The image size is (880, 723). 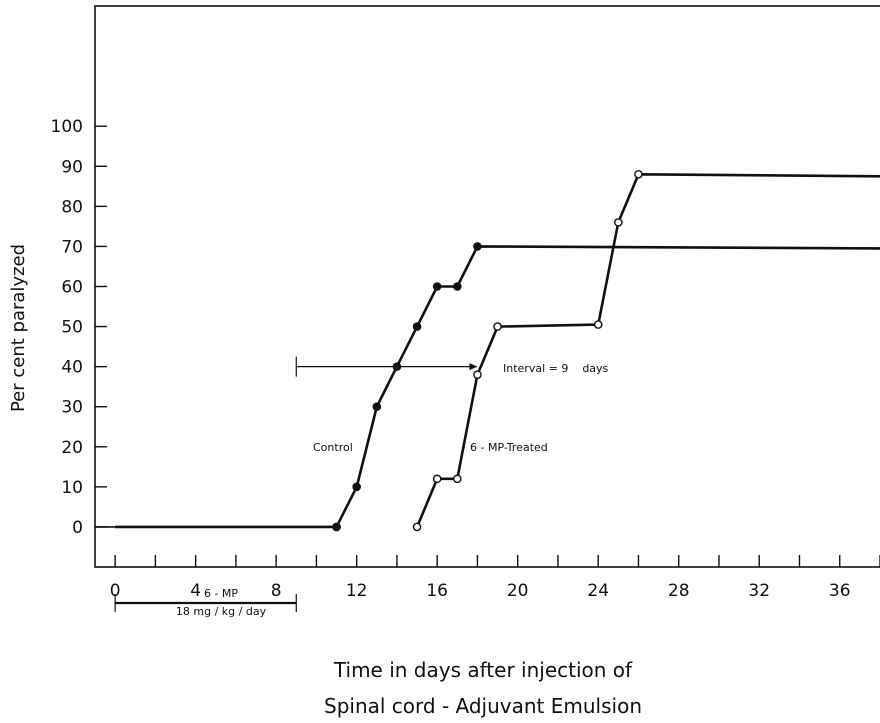 I want to click on treatment-bar-label-bottom: 18 mg / kg / day, so click(x=221, y=611).